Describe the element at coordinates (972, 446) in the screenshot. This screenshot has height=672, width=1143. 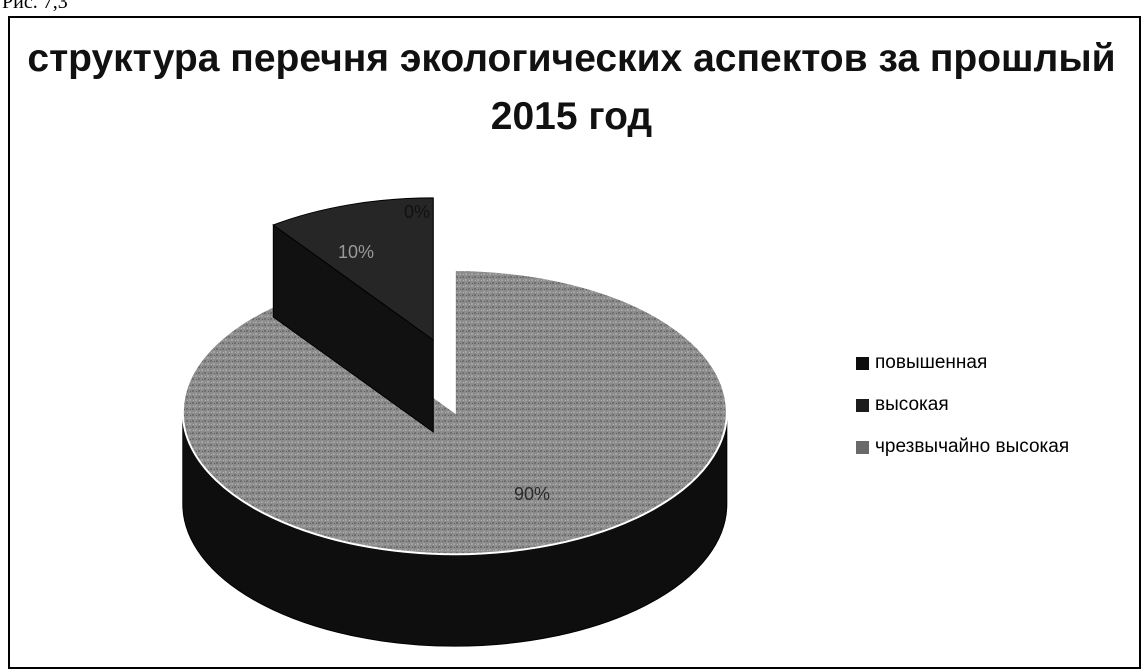
I see `legend-label: чрезвычайно высокая` at that location.